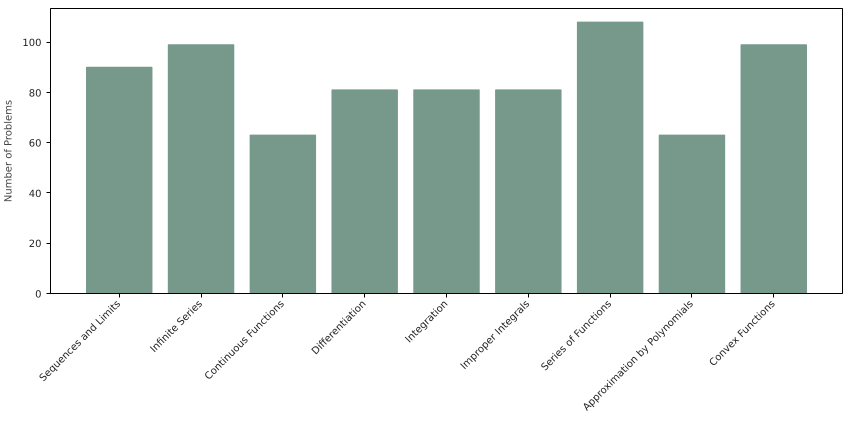 The image size is (868, 425). I want to click on y-tick-label: 0, so click(38, 295).